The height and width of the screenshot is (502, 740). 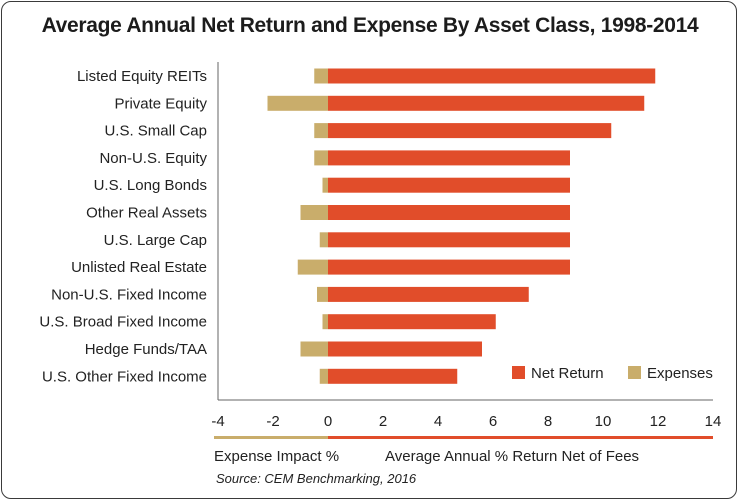 I want to click on net-return-footer-label: Average Annual % Return Net of Fees, so click(x=512, y=456).